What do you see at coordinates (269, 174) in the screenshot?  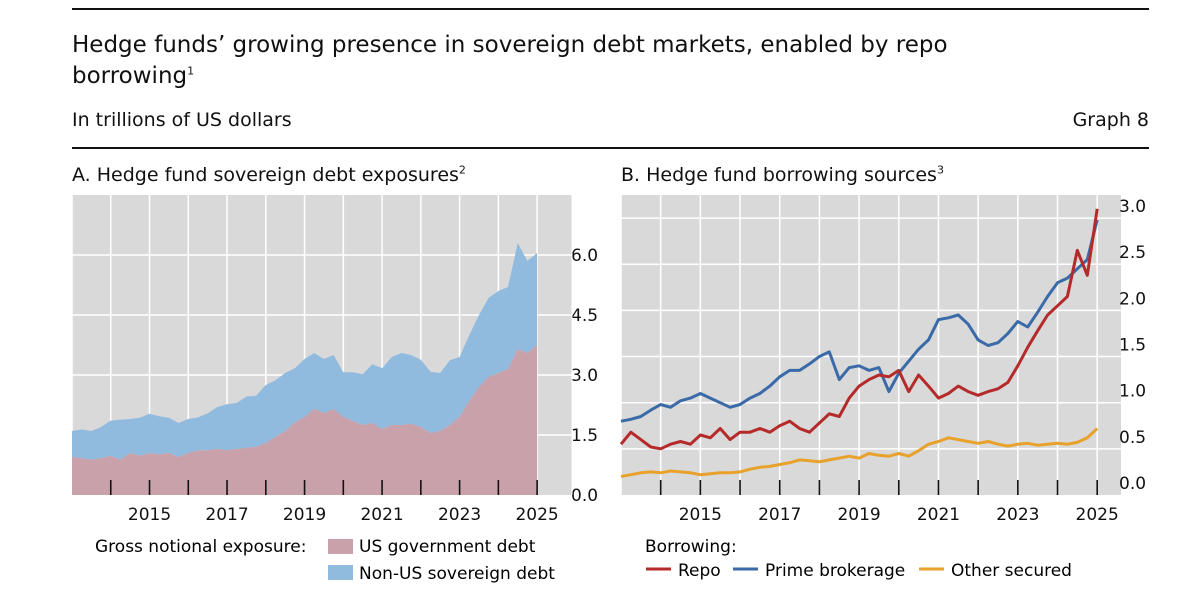 I see `panel-a-title: A. Hedge fund sovereign debt exposures2` at bounding box center [269, 174].